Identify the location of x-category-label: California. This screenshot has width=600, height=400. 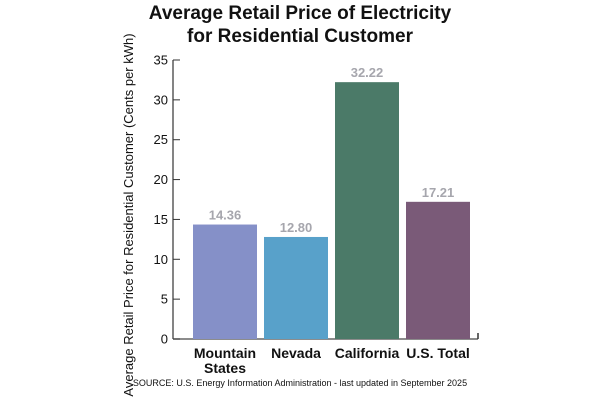
(367, 353).